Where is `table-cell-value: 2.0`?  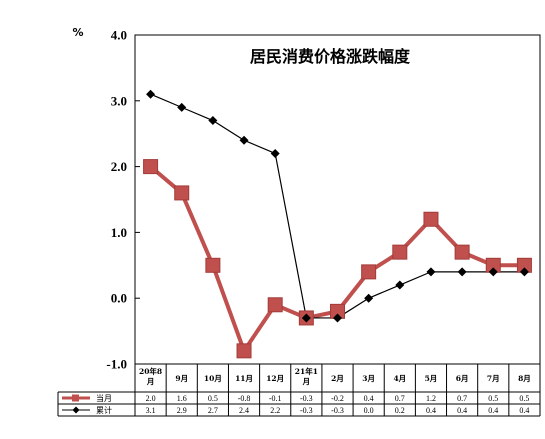
table-cell-value: 2.0 is located at coordinates (151, 398).